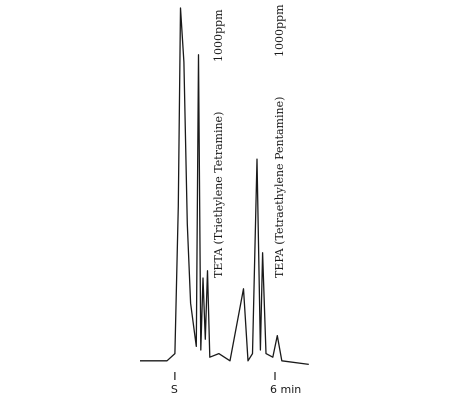 The image size is (460, 400). Describe the element at coordinates (218, 195) in the screenshot. I see `teta-peak-label: TETA (Triethylene Tetramine)` at that location.